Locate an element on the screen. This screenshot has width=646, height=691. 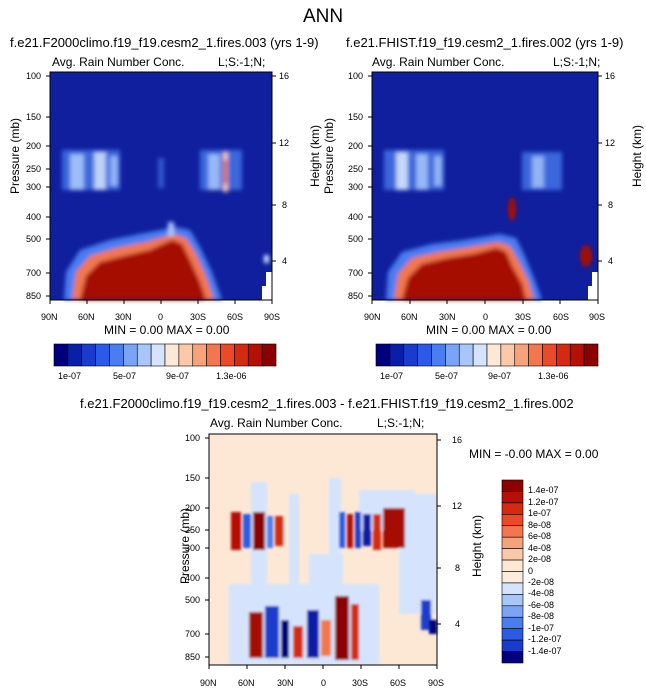
panel3-stats: MIN = -0.00 MAX = 0.00 is located at coordinates (534, 454).